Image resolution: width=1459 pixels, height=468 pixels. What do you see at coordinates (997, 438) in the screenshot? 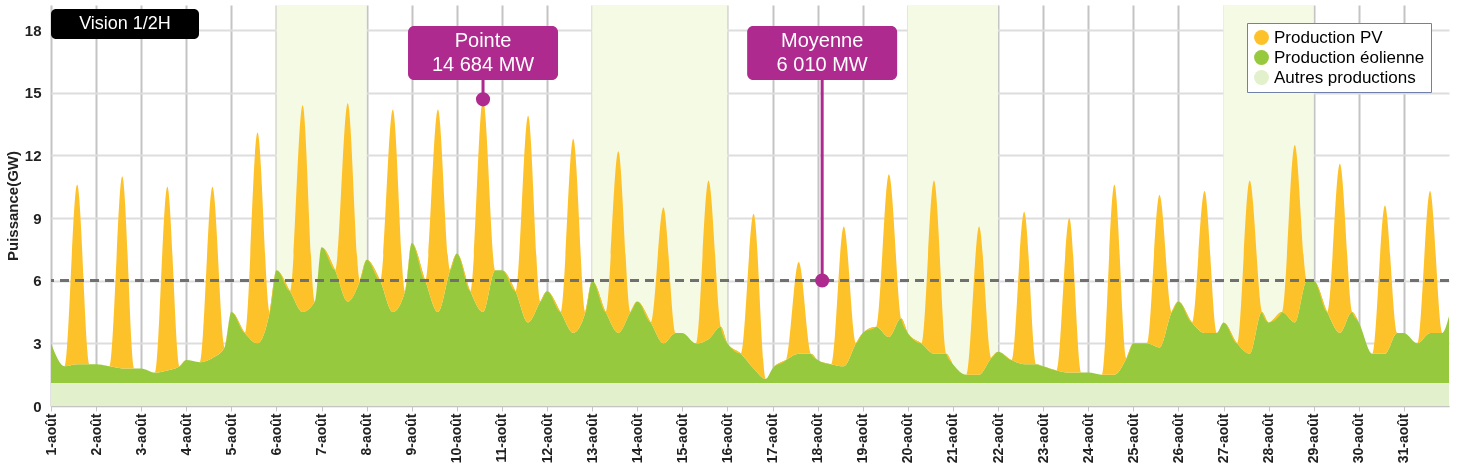
I see `x-tick-label: 22-août` at bounding box center [997, 438].